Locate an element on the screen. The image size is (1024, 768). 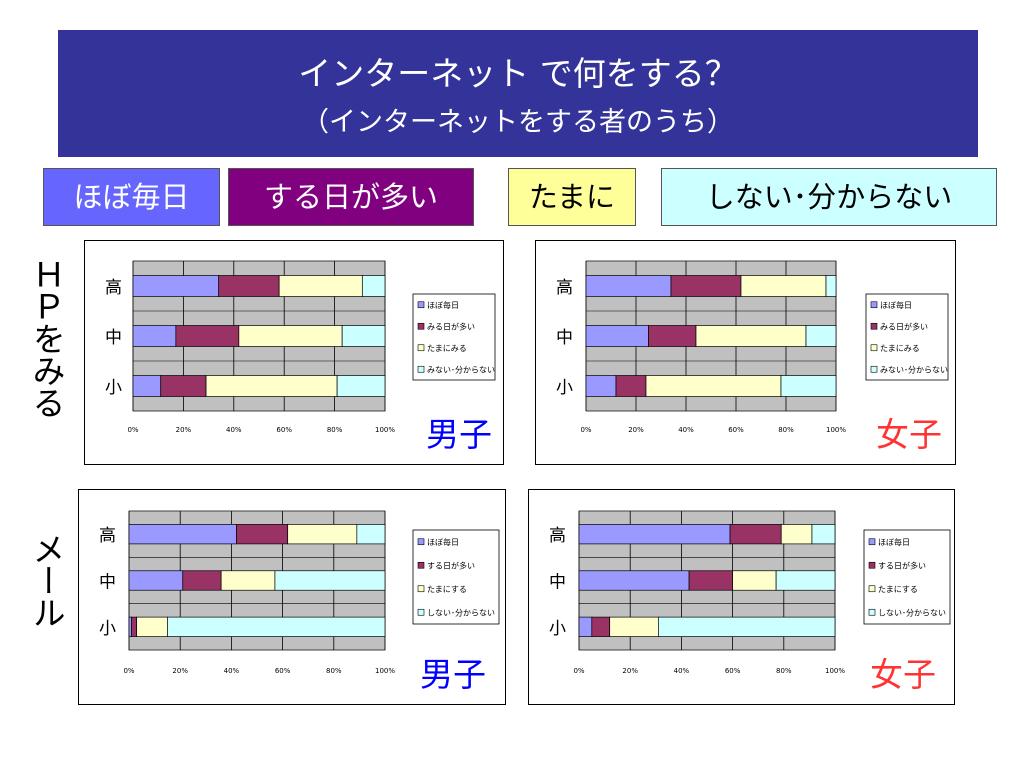
key-never: しない･分からない is located at coordinates (829, 197).